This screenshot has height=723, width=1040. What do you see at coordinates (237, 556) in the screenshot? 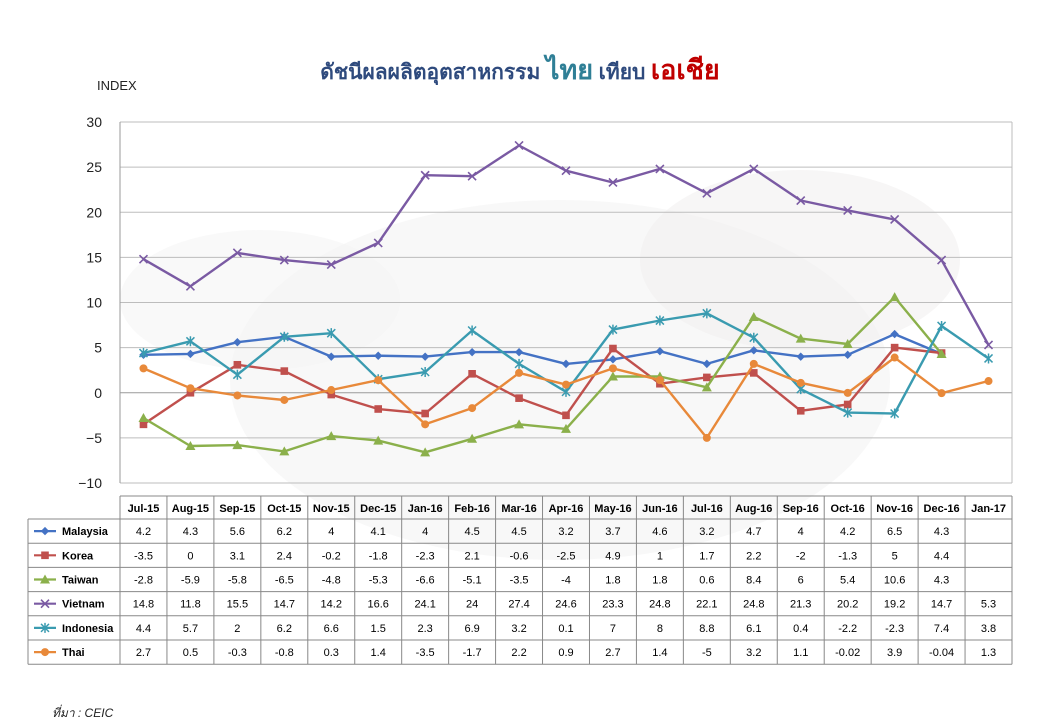
I see `table-cell: 3.1` at bounding box center [237, 556].